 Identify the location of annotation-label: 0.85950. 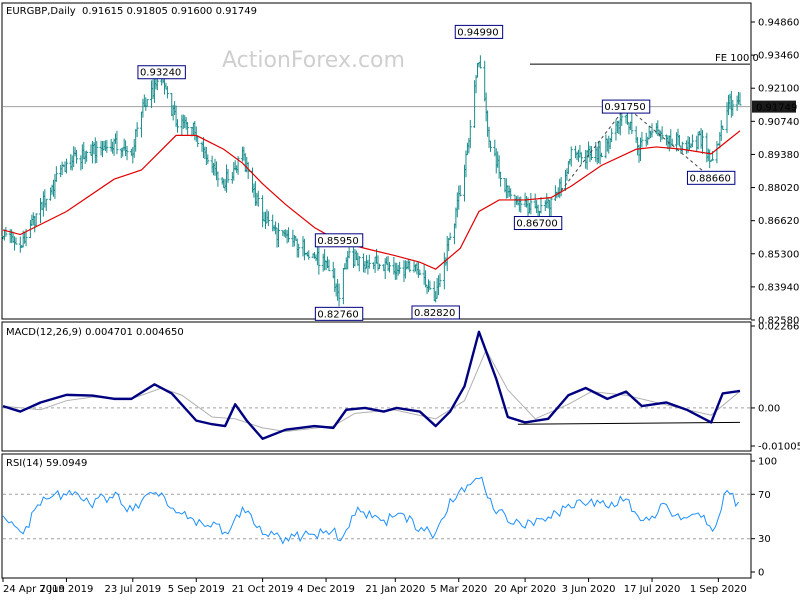
(337, 241).